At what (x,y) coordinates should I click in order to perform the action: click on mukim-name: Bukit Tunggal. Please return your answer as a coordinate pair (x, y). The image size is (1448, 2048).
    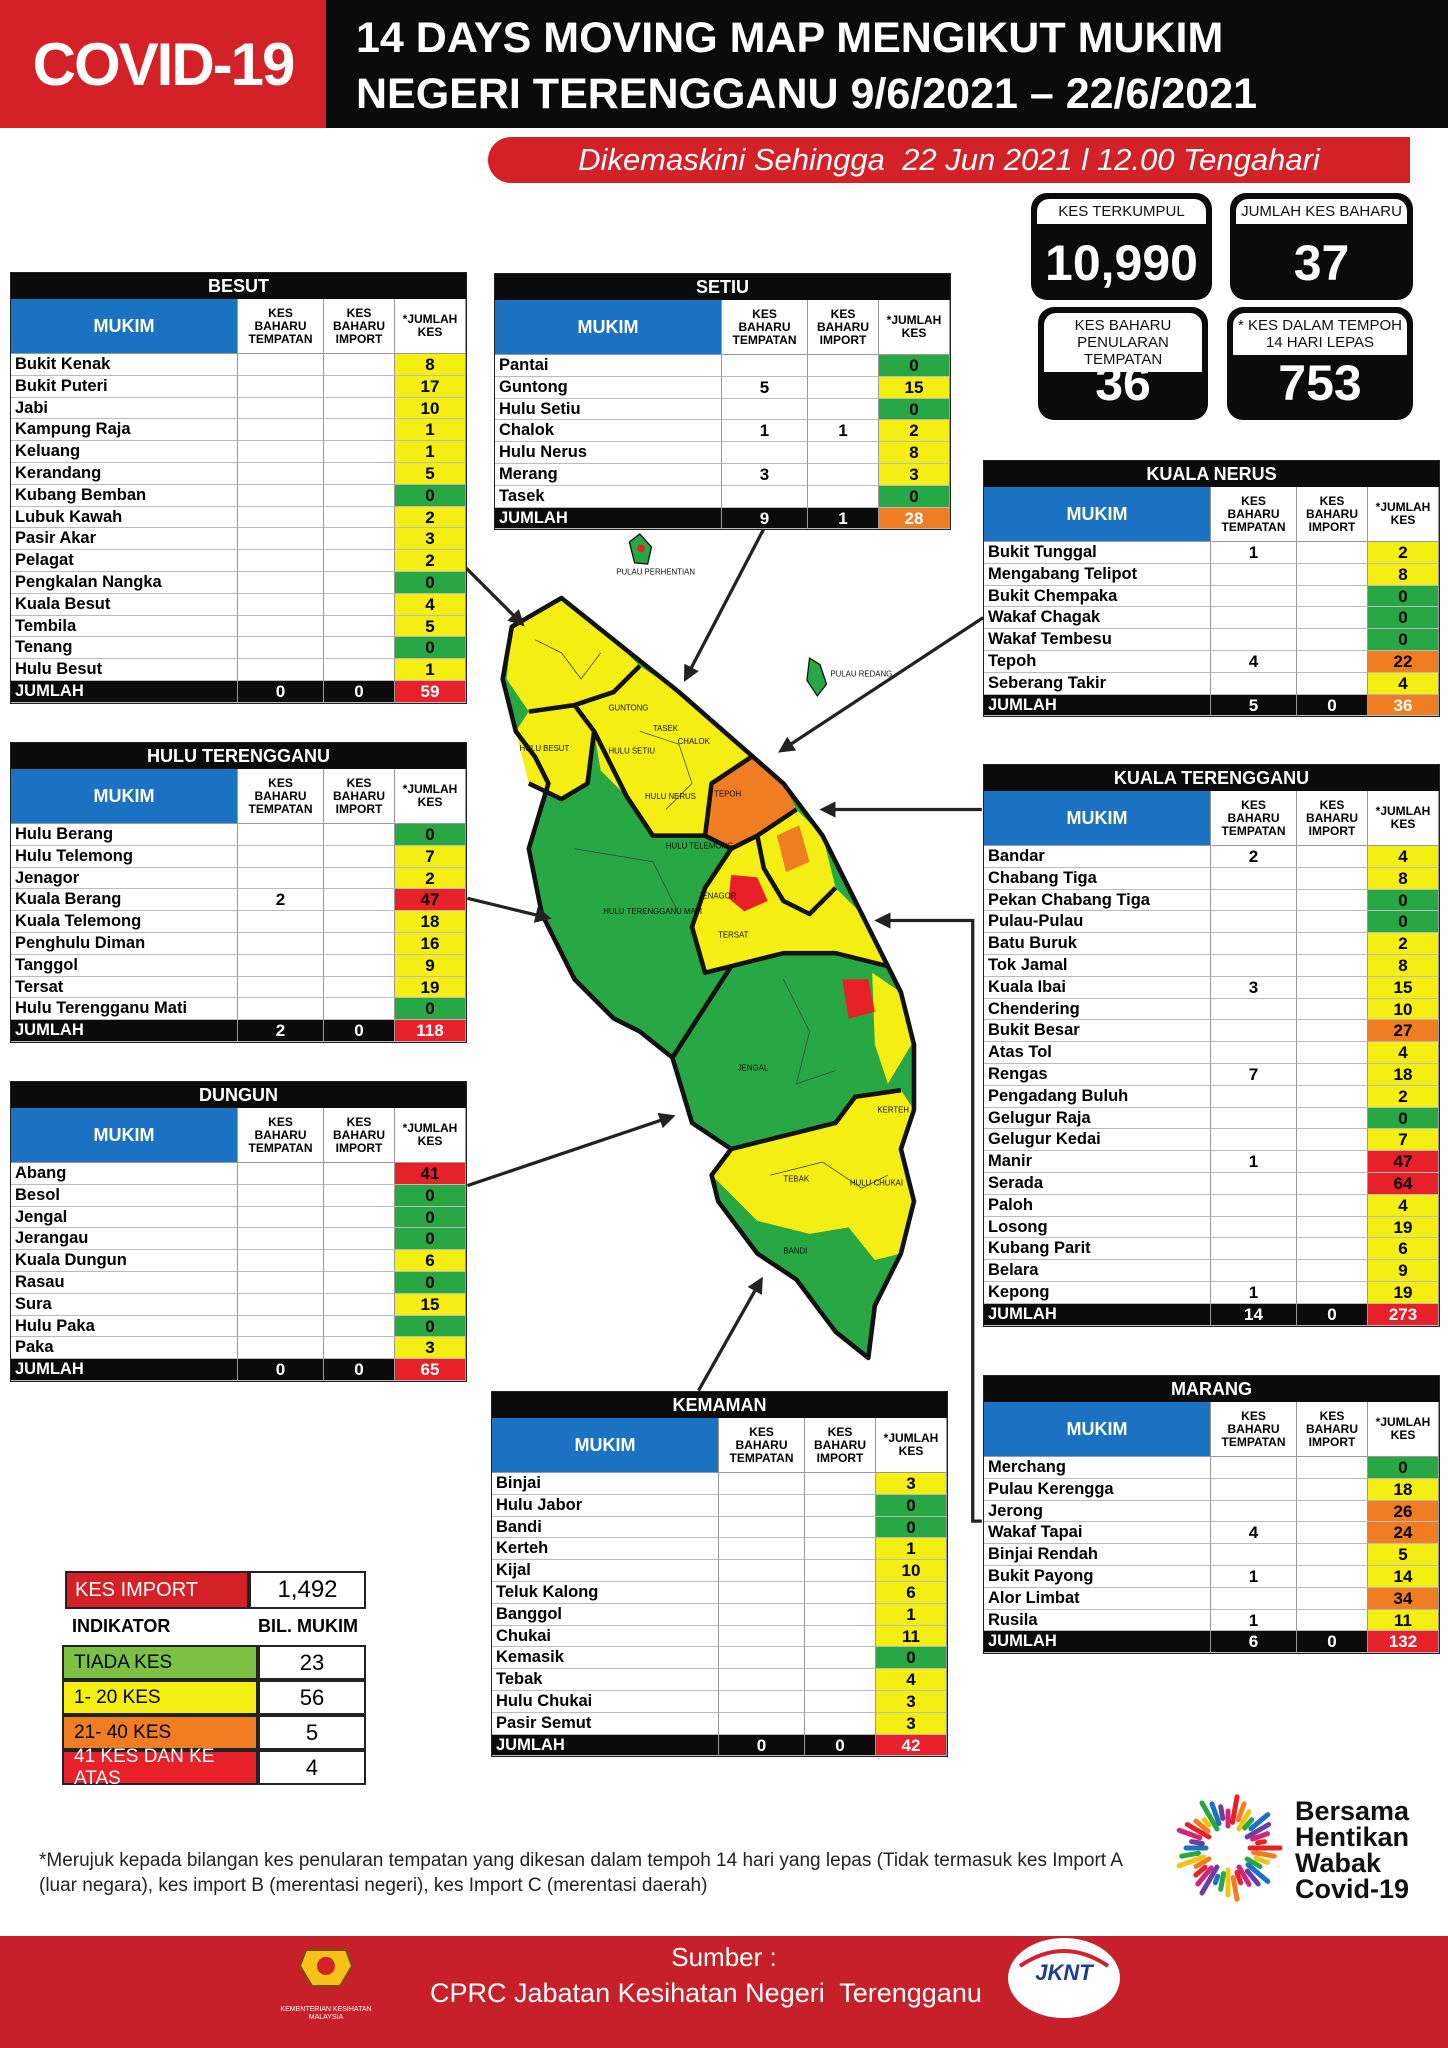
    Looking at the image, I should click on (1097, 553).